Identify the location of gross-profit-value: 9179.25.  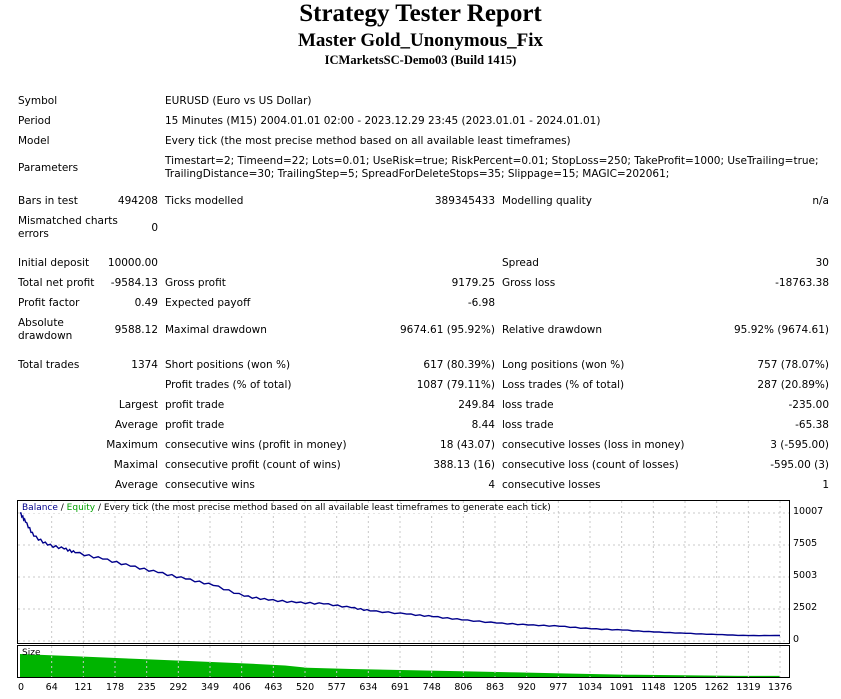
(473, 283).